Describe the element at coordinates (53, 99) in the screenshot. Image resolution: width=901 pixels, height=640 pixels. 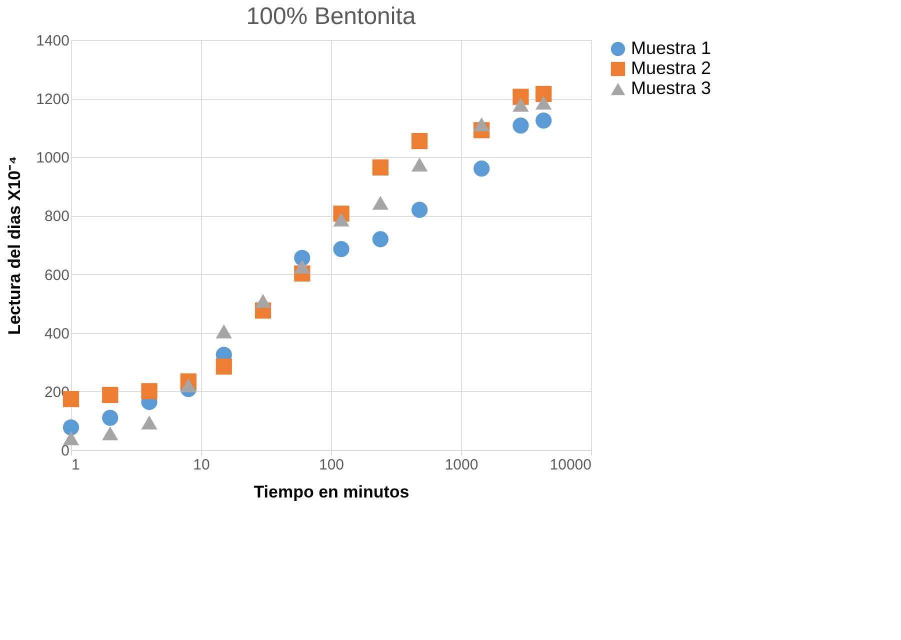
I see `y-tick-label: 1200` at that location.